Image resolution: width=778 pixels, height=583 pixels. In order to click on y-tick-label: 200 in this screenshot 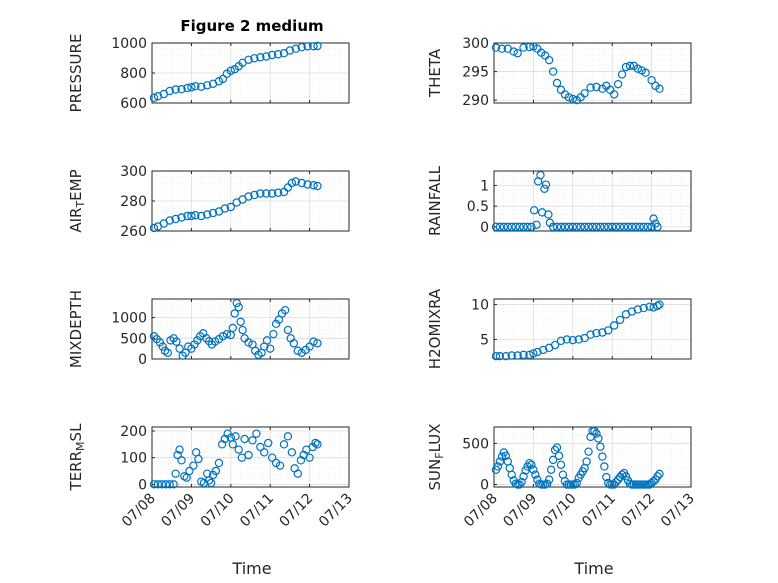, I will do `click(133, 432)`.